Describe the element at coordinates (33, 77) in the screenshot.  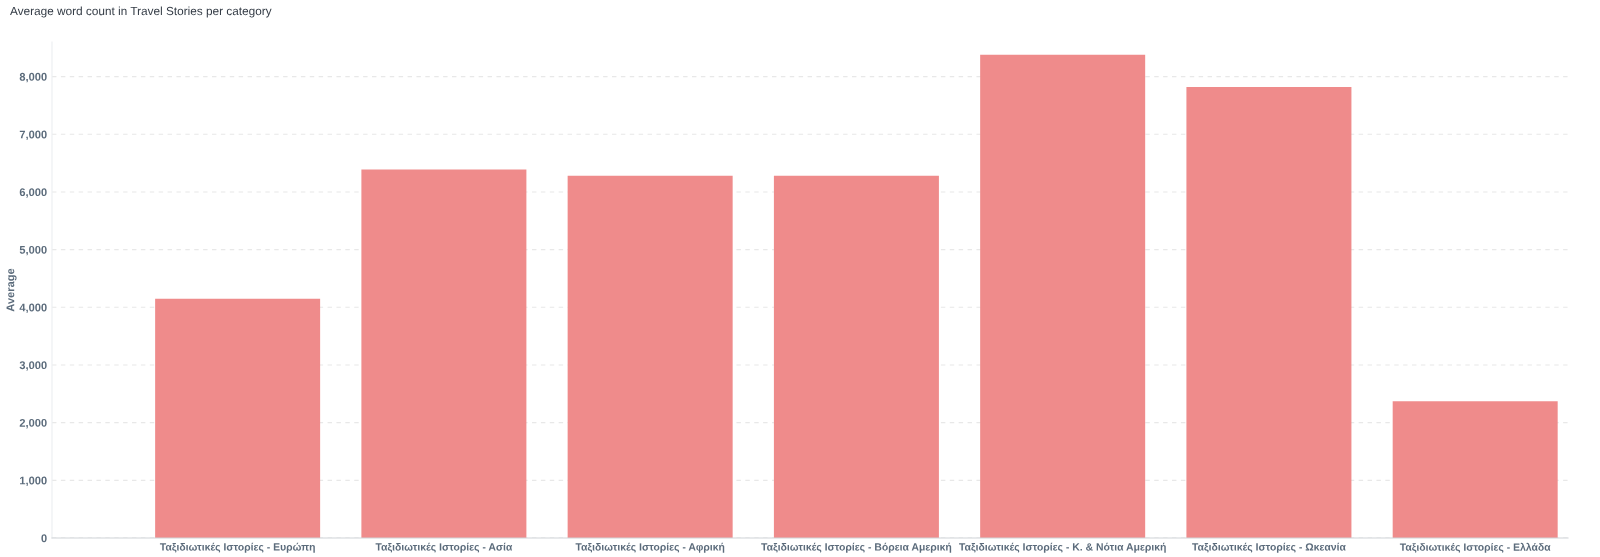
I see `y-tick-label: 8,000` at that location.